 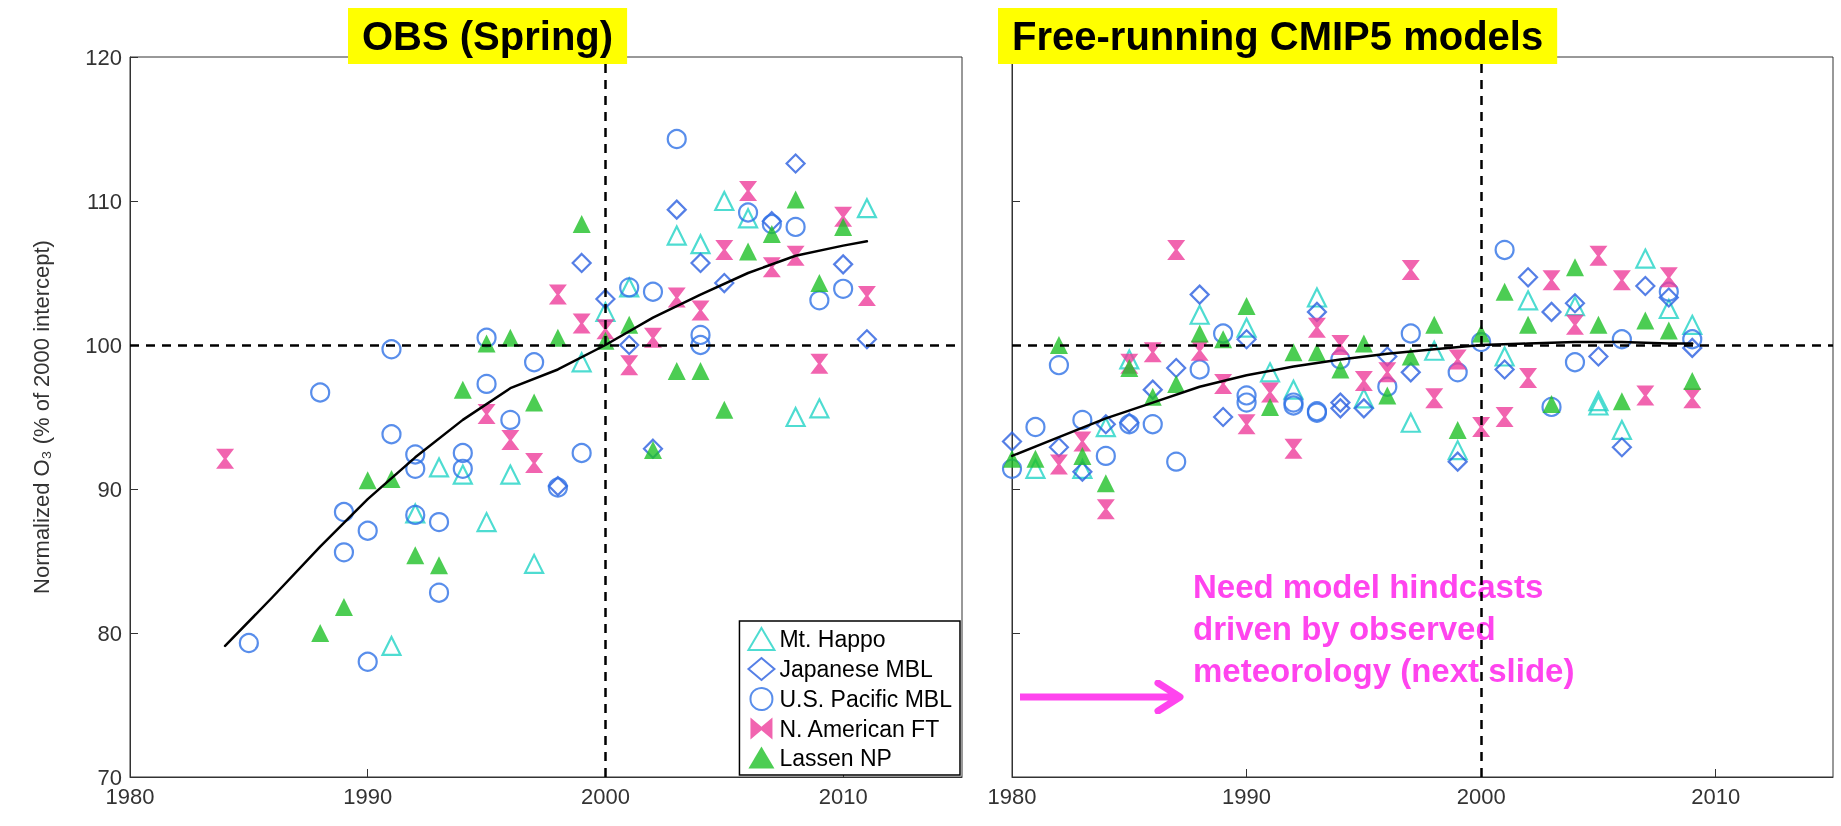 I want to click on y-axis-title: Normalized O₃ (% of 2000 intercept), so click(x=41, y=417).